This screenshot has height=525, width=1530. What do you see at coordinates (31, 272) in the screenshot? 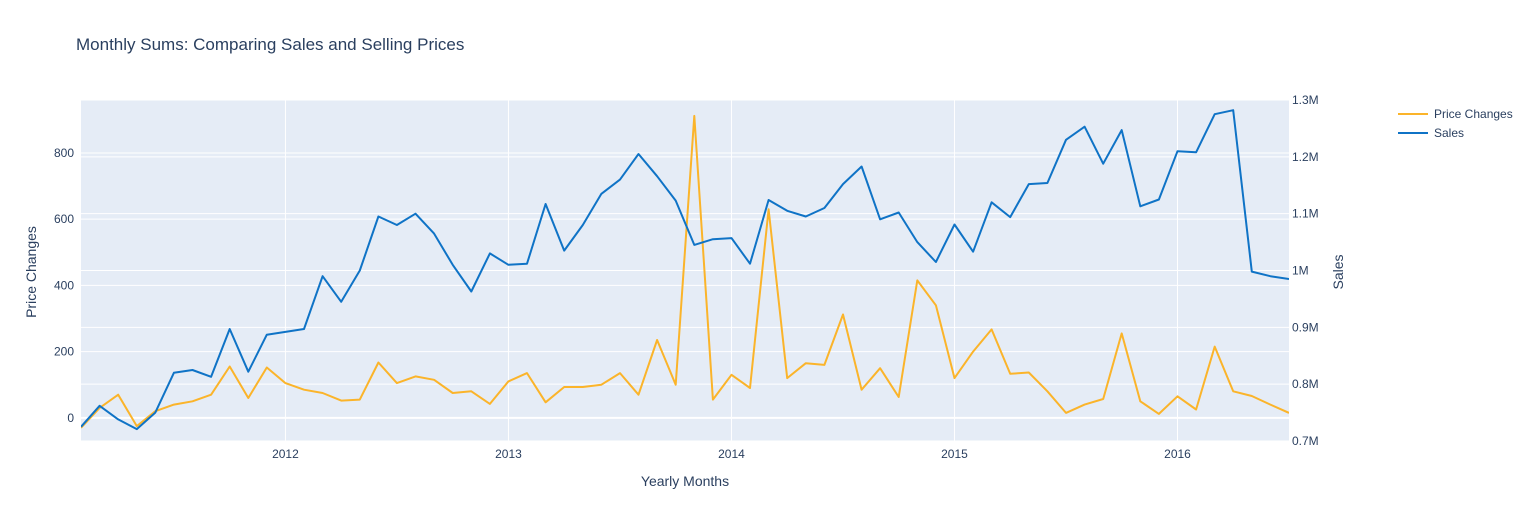
I see `y-left-axis-title: Price Changes` at bounding box center [31, 272].